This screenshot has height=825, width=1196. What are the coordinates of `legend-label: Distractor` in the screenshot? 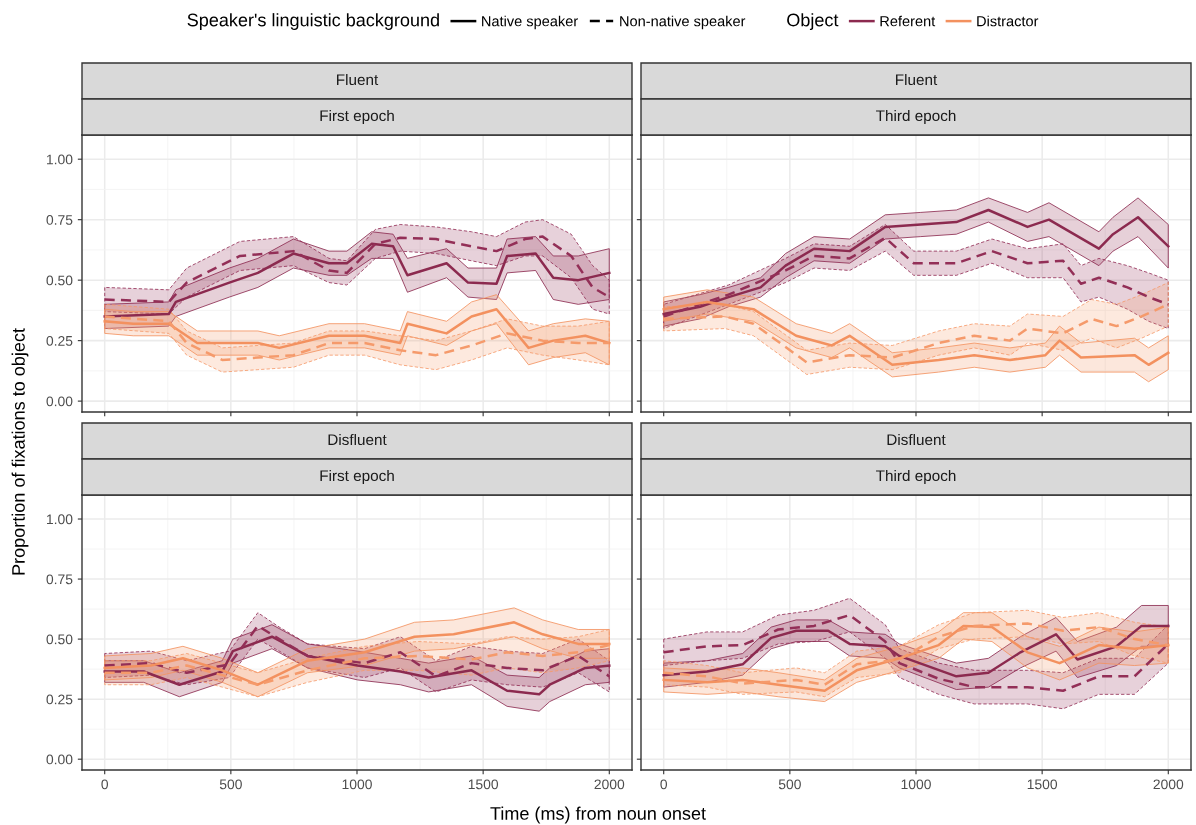 It's located at (1008, 21).